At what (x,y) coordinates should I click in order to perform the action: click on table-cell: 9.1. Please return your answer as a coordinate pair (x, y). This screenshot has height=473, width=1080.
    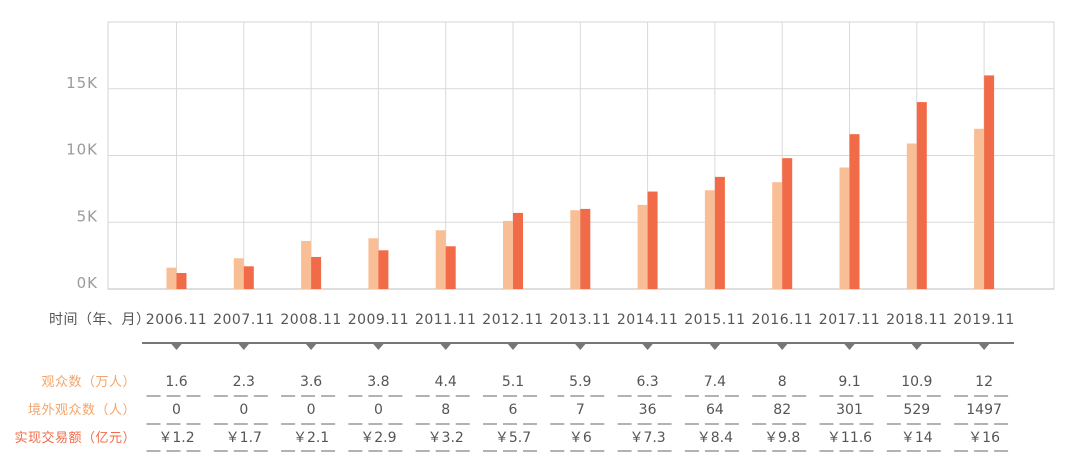
    Looking at the image, I should click on (849, 382).